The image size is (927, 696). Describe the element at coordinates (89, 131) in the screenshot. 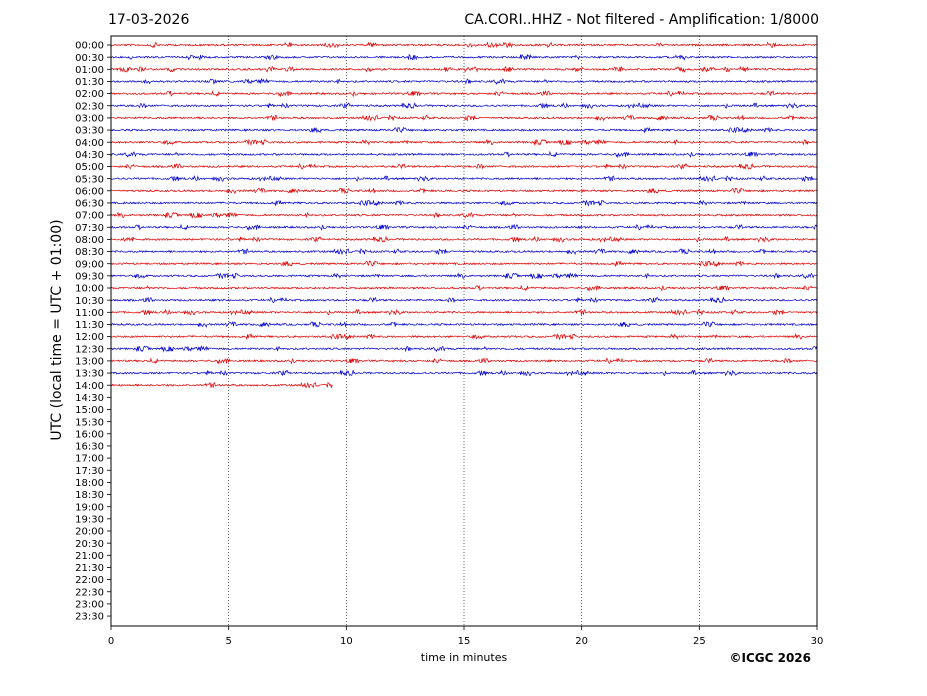

I see `y-tick-label: 03:30` at that location.